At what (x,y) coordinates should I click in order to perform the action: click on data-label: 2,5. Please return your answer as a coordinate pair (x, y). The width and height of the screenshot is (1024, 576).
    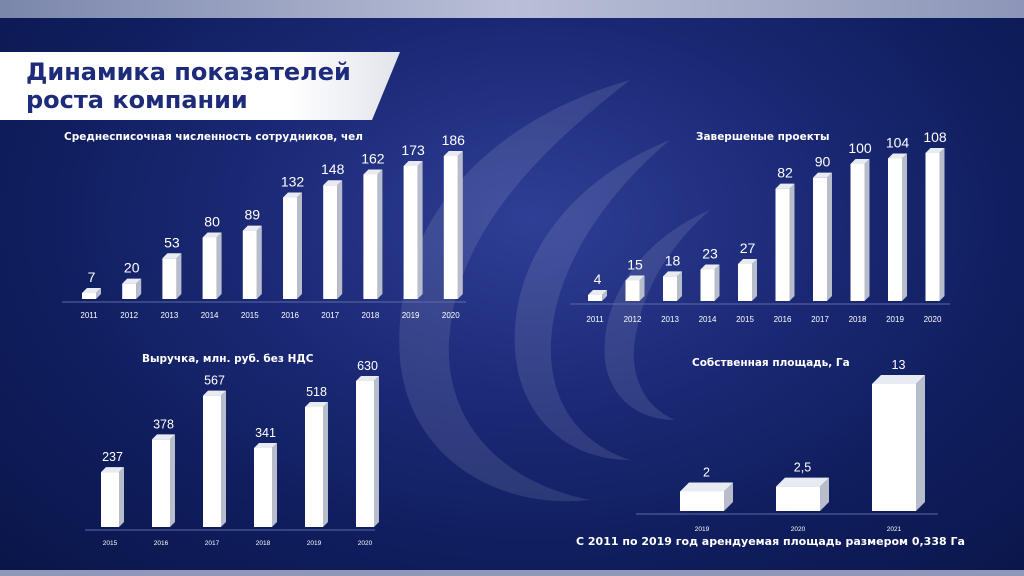
    Looking at the image, I should click on (802, 468).